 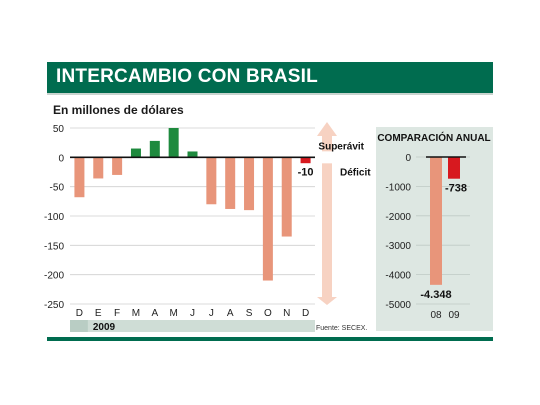 I want to click on x-tick-label: F, so click(x=117, y=313).